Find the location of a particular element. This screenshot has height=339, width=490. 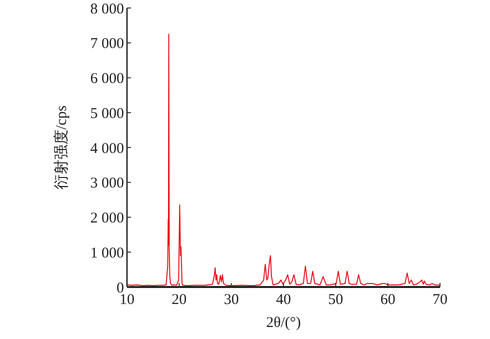

y-tick-label: 5 000 is located at coordinates (107, 114).